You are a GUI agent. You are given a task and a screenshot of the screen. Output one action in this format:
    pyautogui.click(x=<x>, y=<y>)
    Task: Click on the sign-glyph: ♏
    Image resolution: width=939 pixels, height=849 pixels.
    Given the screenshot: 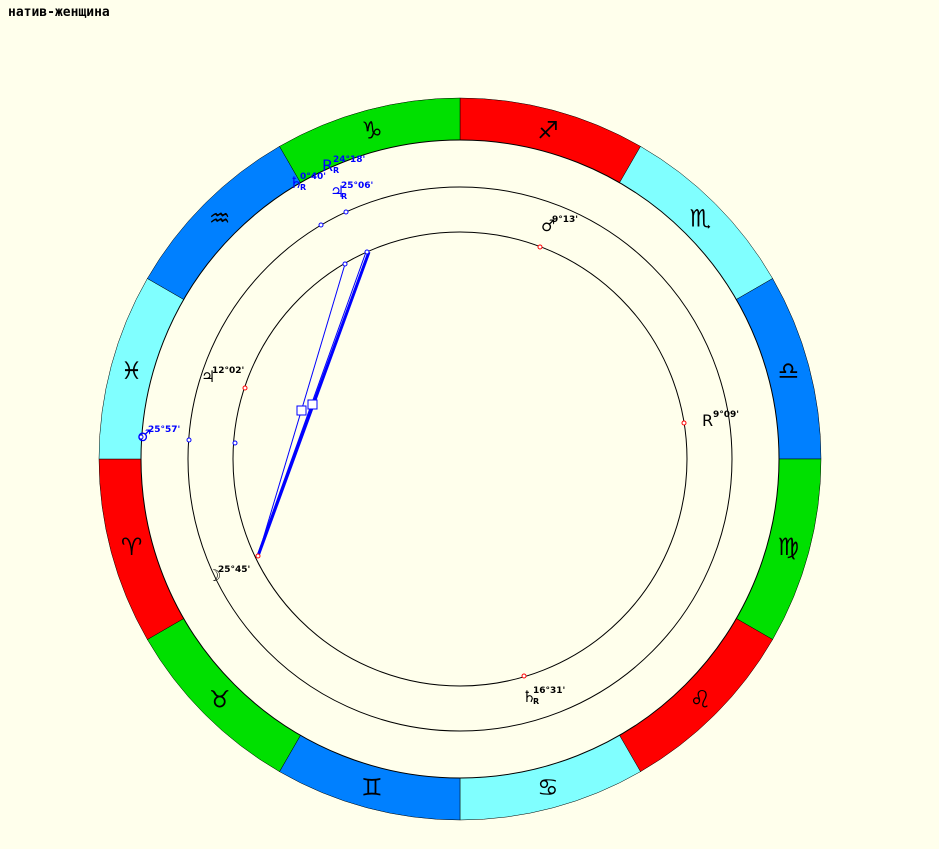 What is the action you would take?
    pyautogui.click(x=701, y=219)
    